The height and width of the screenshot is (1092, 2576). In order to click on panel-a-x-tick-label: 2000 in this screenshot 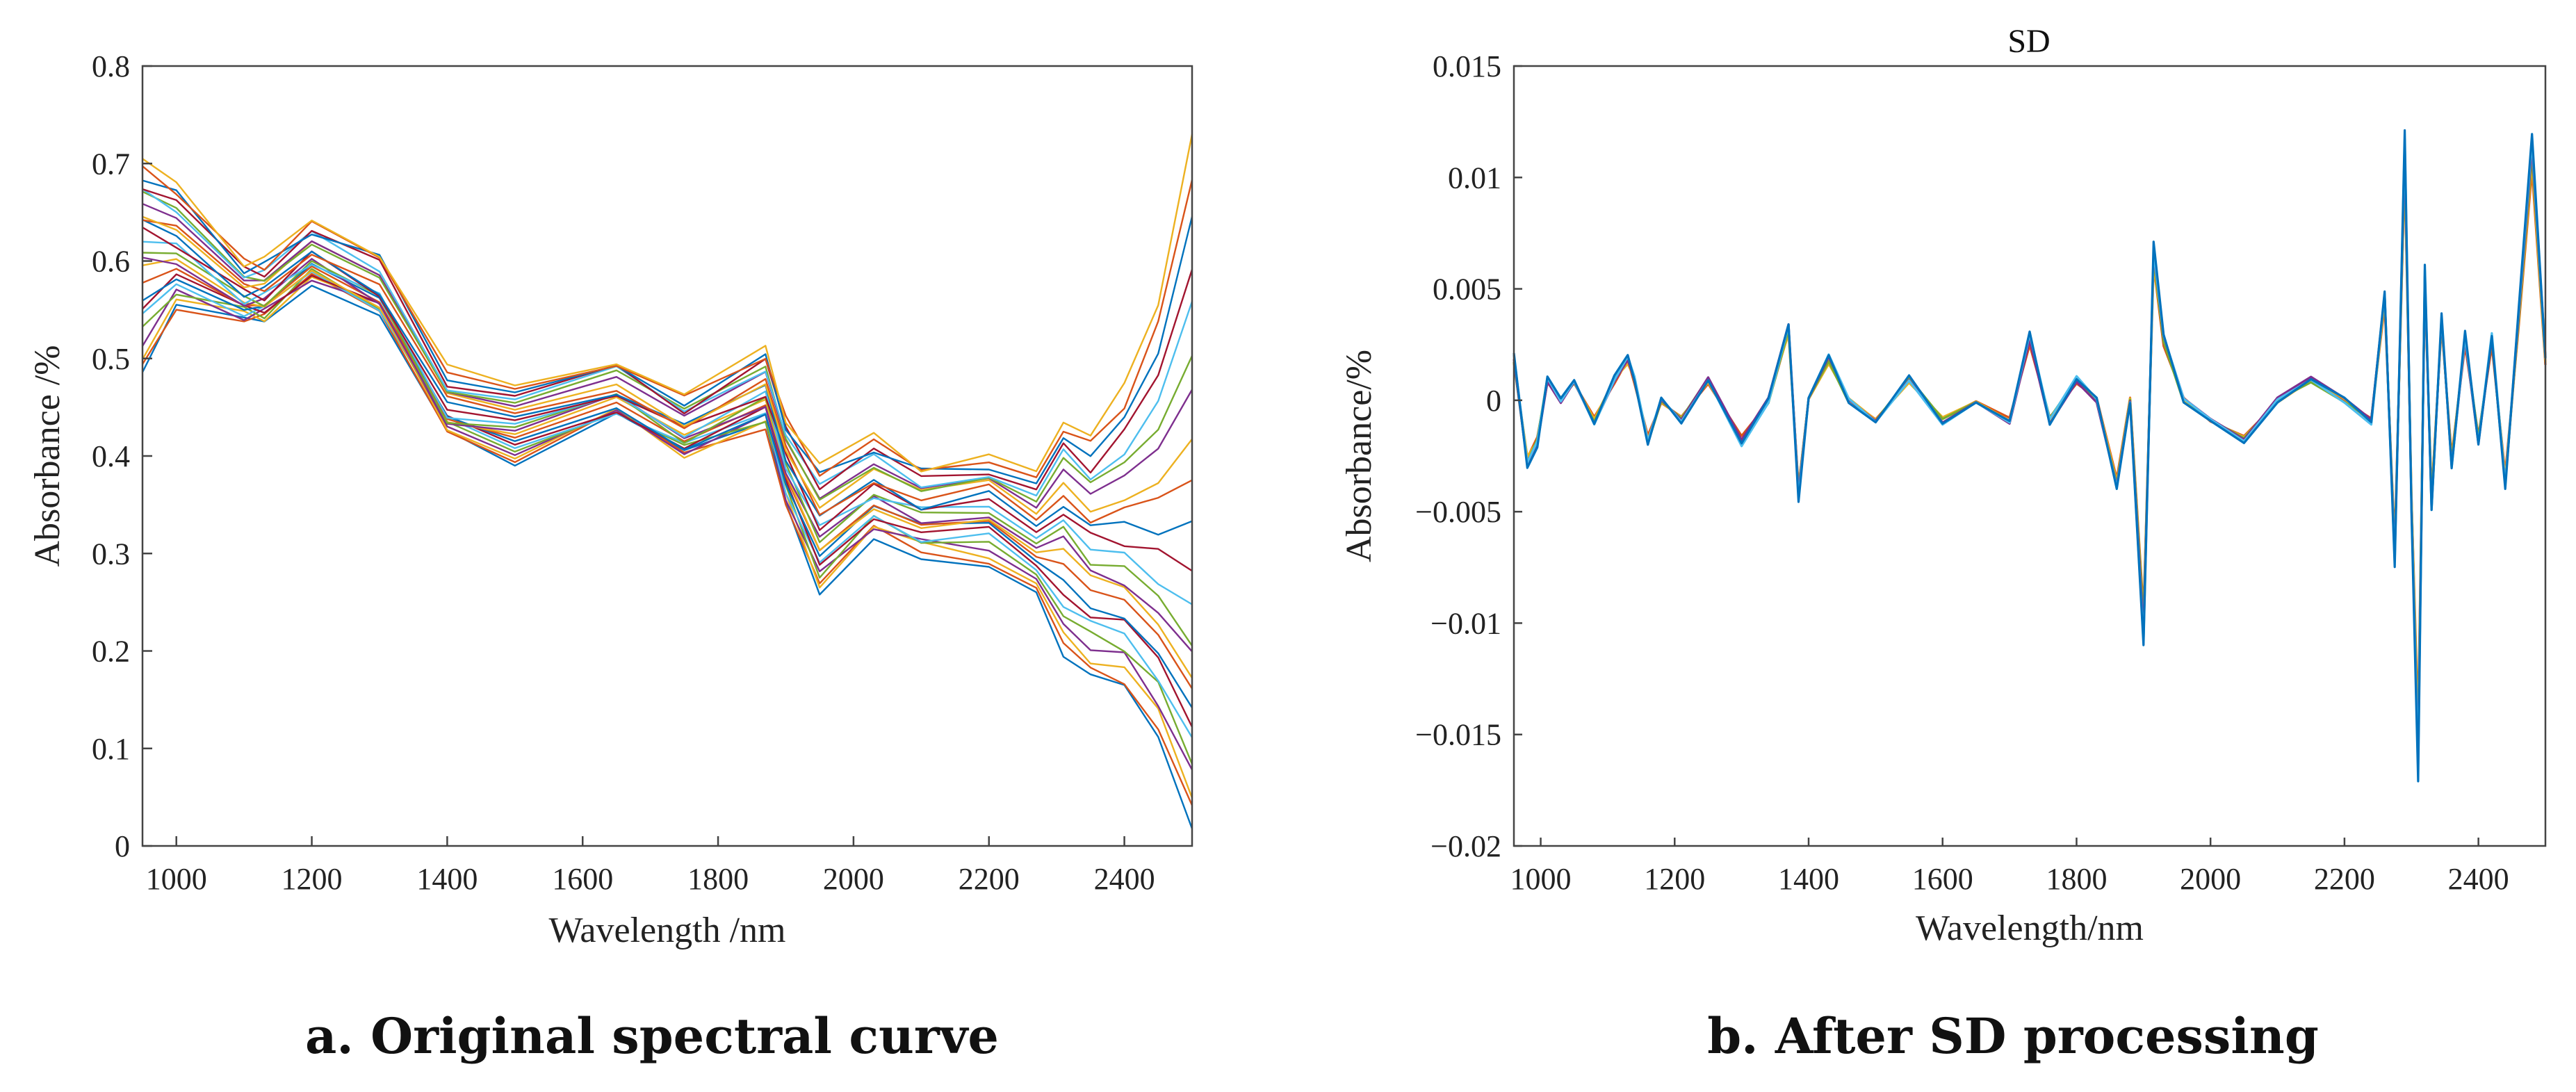, I will do `click(853, 879)`.